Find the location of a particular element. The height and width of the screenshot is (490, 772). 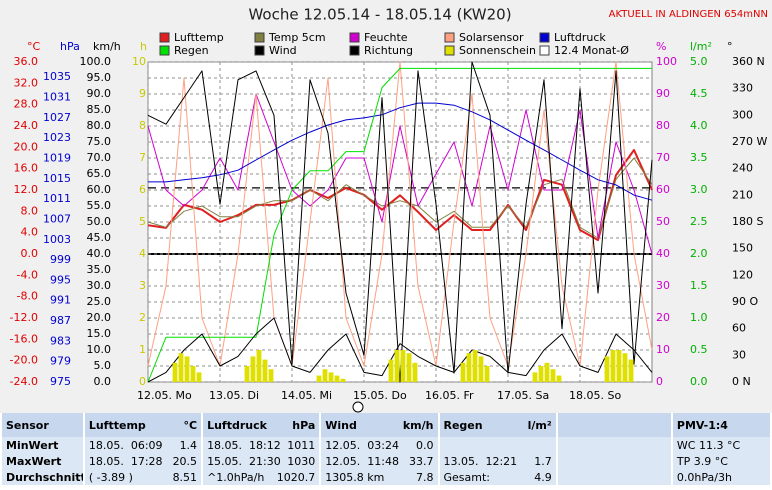

axis-unit: km/h is located at coordinates (107, 46).